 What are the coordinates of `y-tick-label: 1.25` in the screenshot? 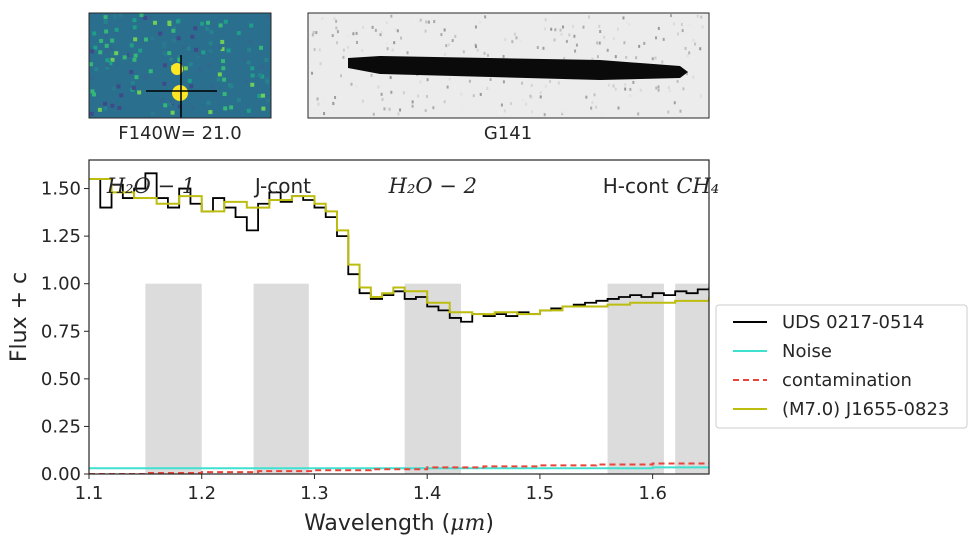 It's located at (61, 236).